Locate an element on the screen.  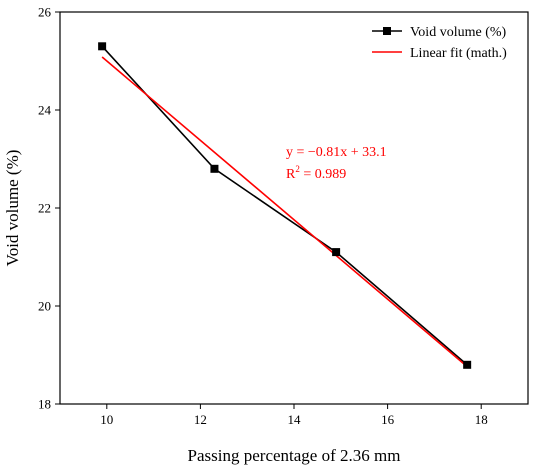
x-tick-label: 16 is located at coordinates (388, 419).